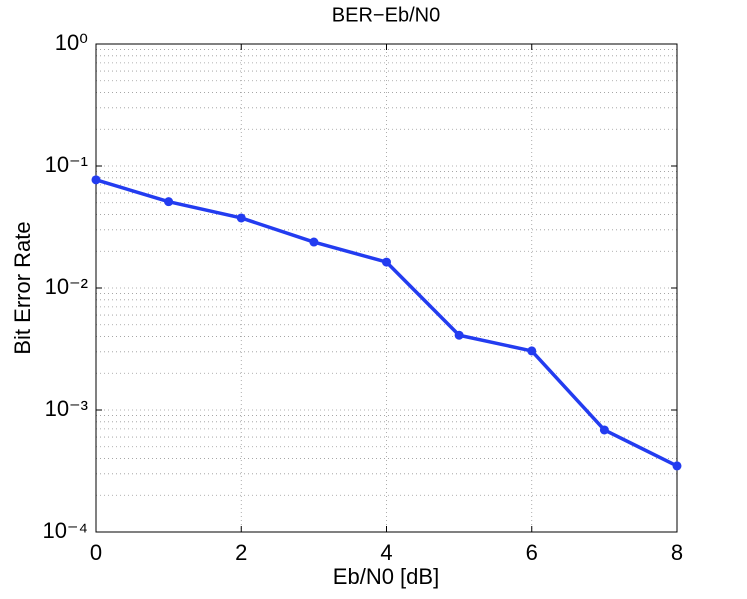  What do you see at coordinates (386, 576) in the screenshot?
I see `x-axis-label: Eb/N0 [dB]` at bounding box center [386, 576].